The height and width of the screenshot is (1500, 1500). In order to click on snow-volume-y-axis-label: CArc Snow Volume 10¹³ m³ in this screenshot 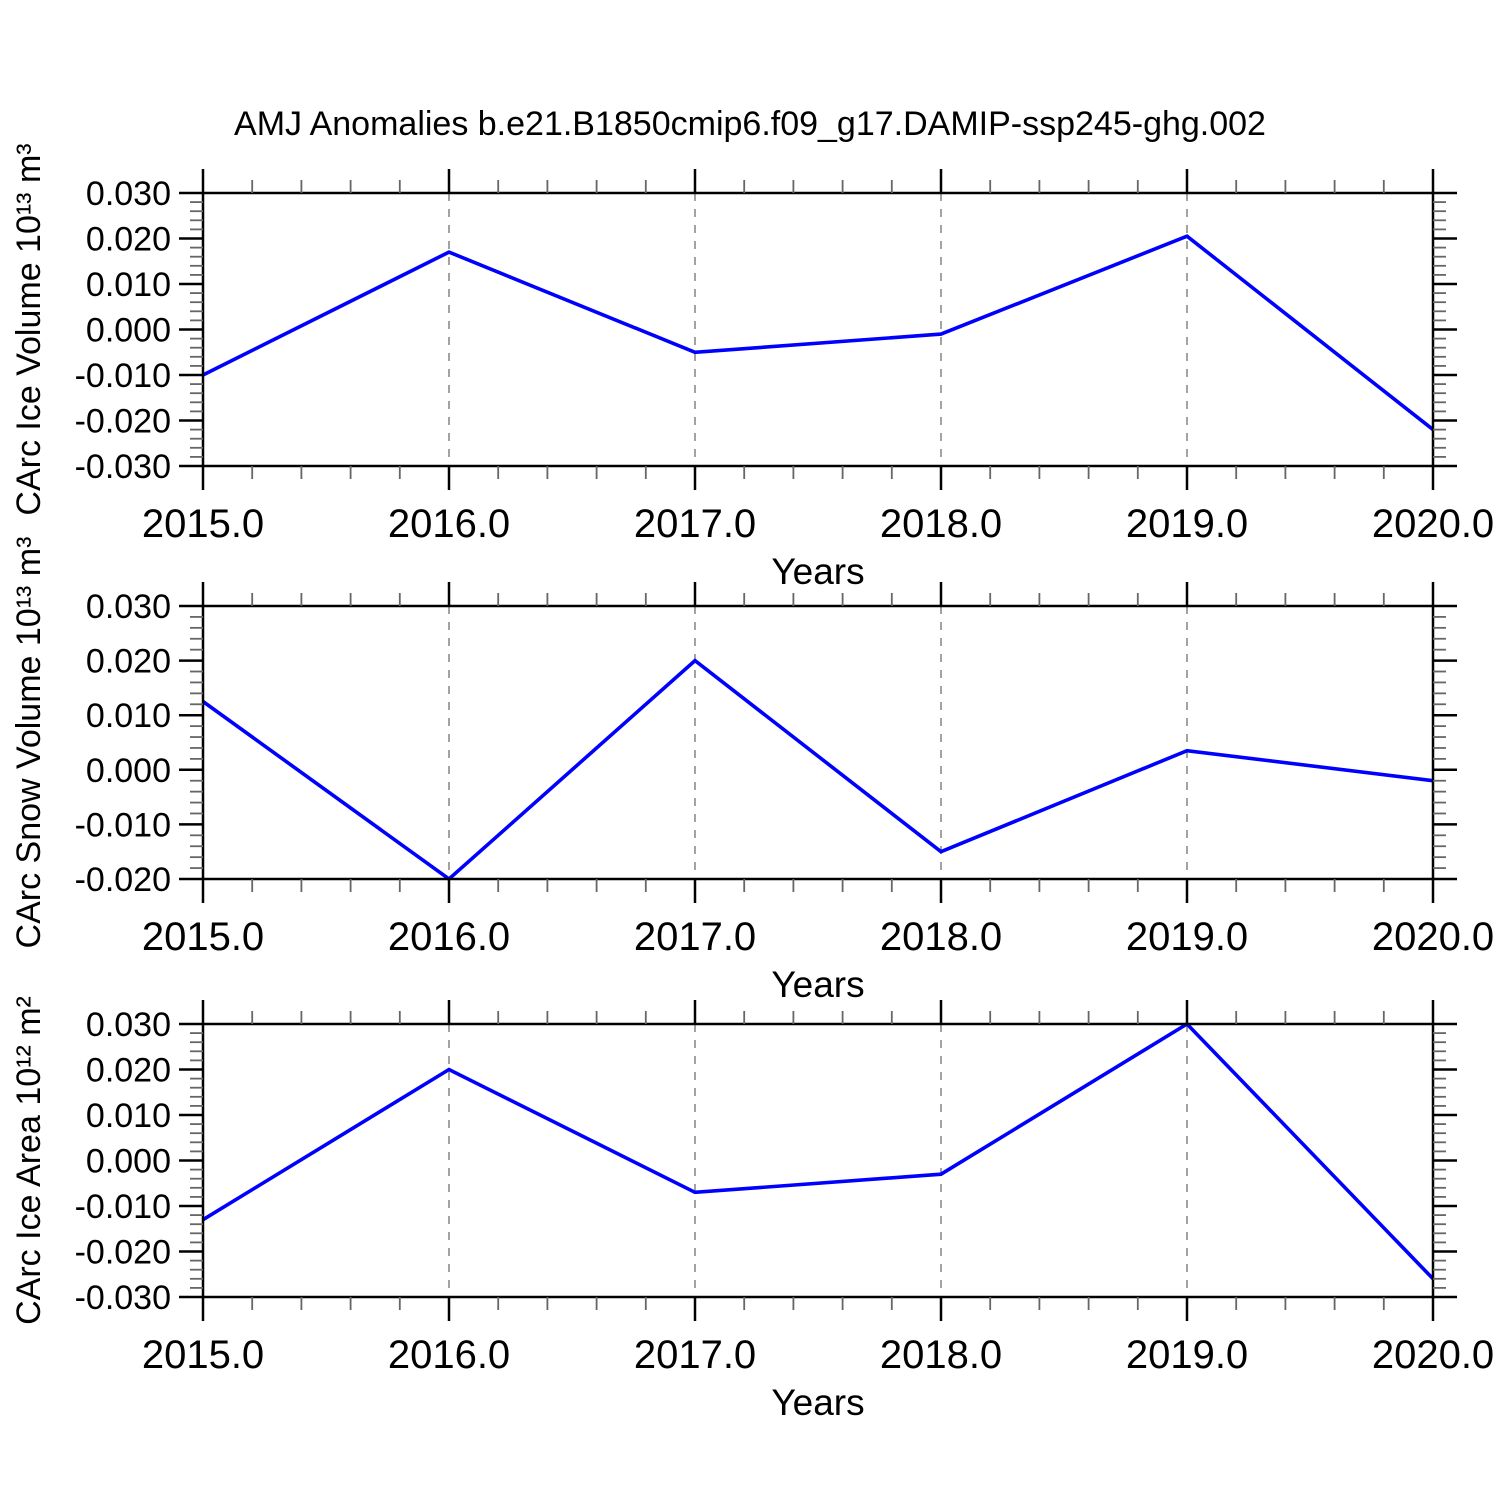, I will do `click(29, 743)`.